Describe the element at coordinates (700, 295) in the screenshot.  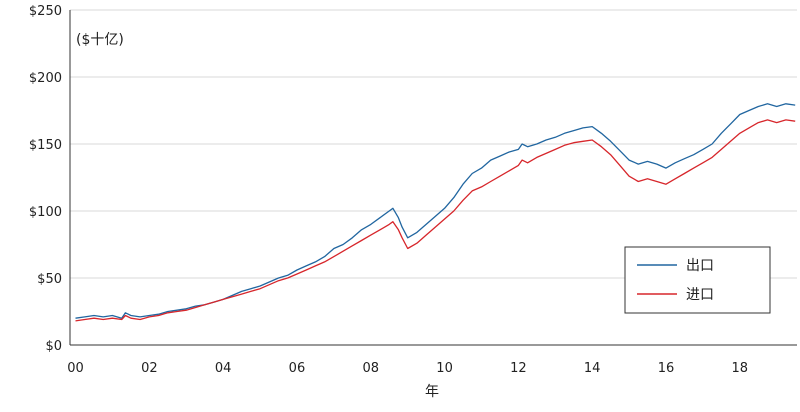
I see `legend-label-imports: 进口` at that location.